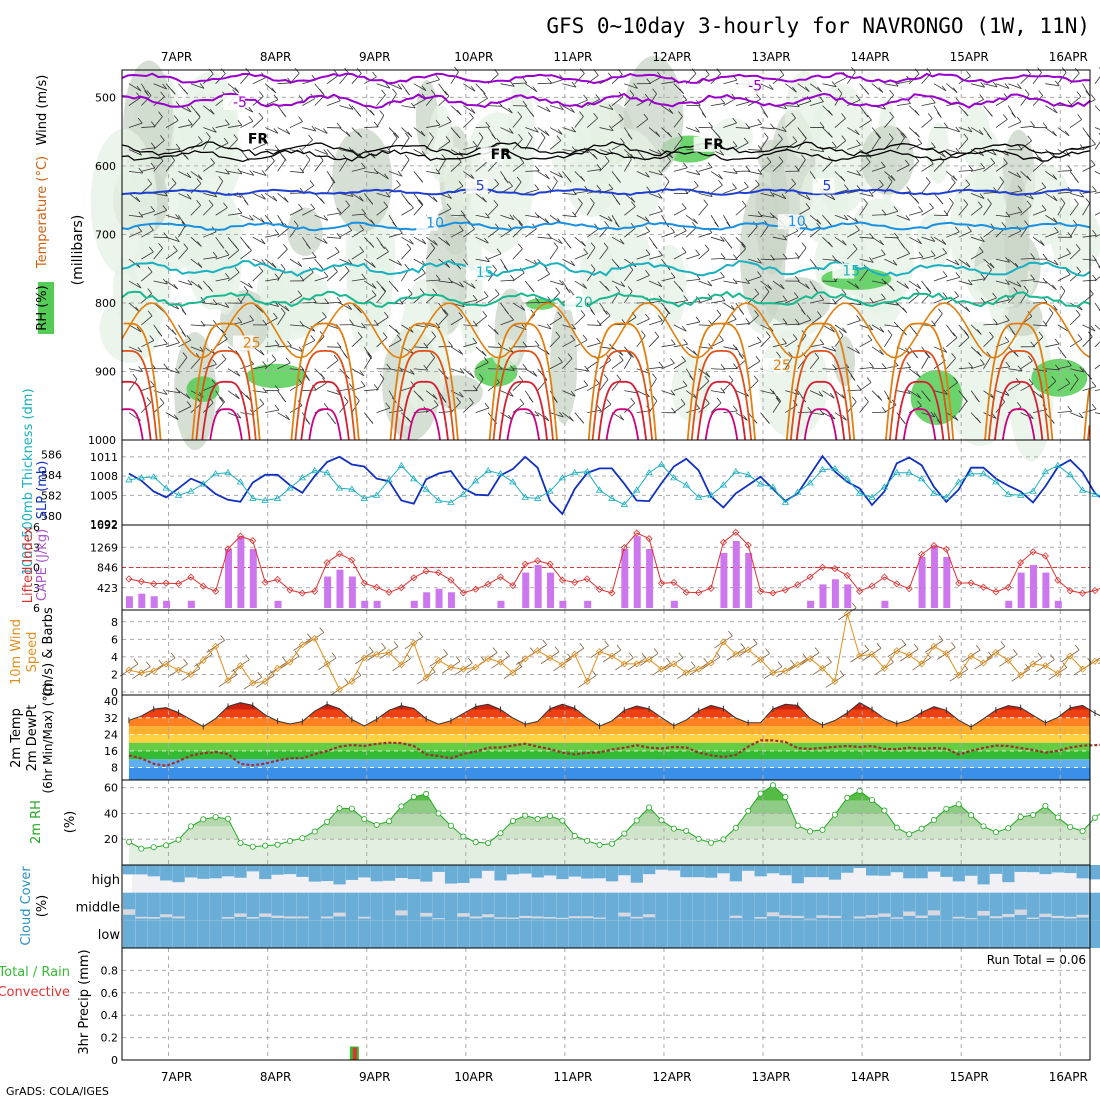  Describe the element at coordinates (969, 57) in the screenshot. I see `date-label-top: 15APR` at that location.